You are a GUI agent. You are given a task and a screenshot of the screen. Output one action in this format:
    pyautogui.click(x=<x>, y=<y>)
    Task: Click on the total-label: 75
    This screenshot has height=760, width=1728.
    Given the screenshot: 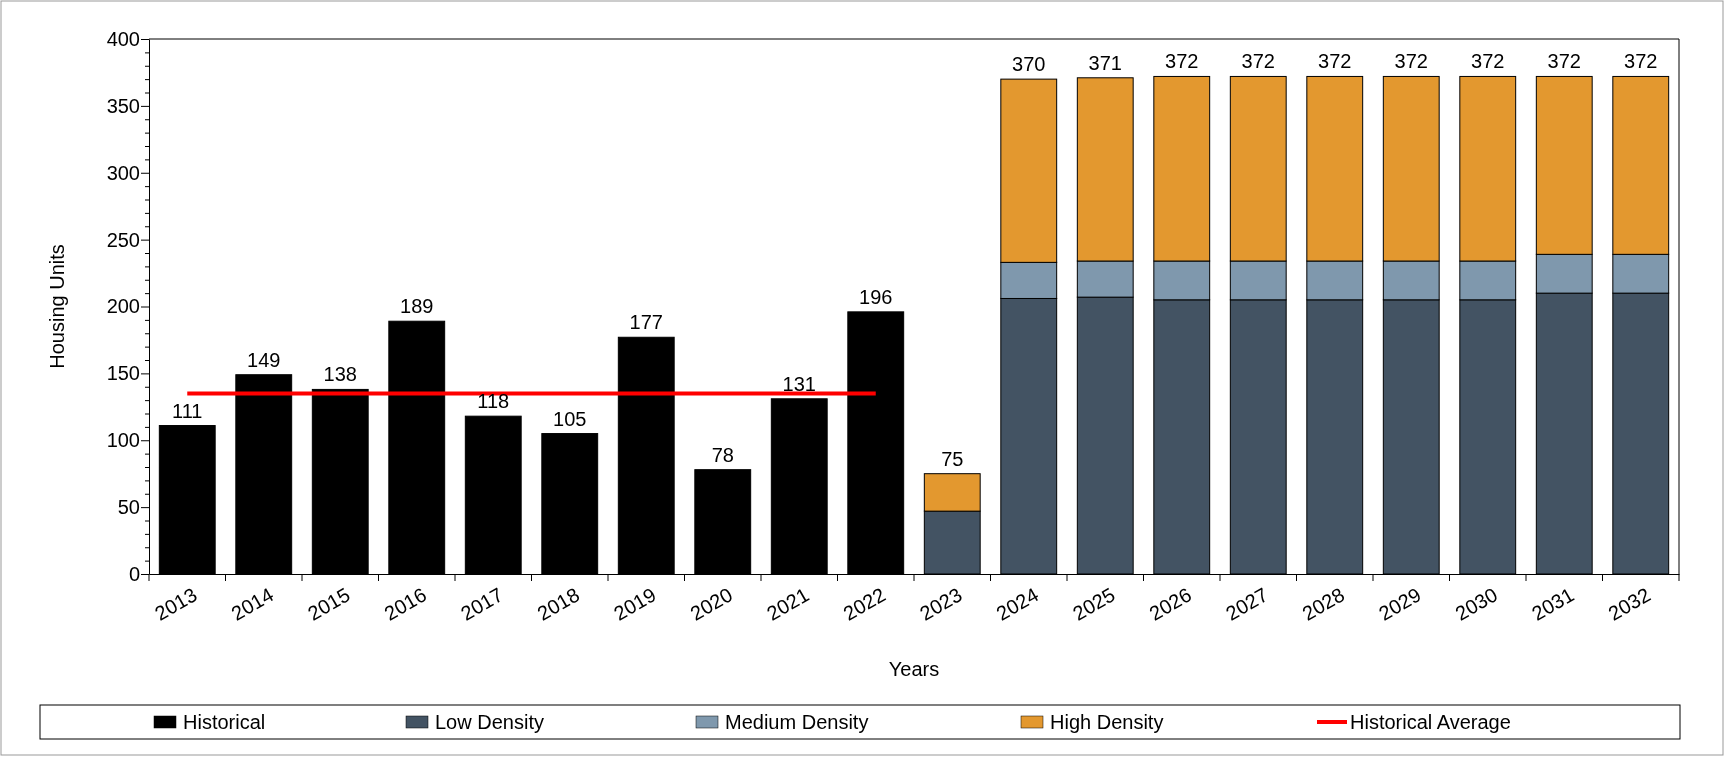 What is the action you would take?
    pyautogui.click(x=952, y=458)
    